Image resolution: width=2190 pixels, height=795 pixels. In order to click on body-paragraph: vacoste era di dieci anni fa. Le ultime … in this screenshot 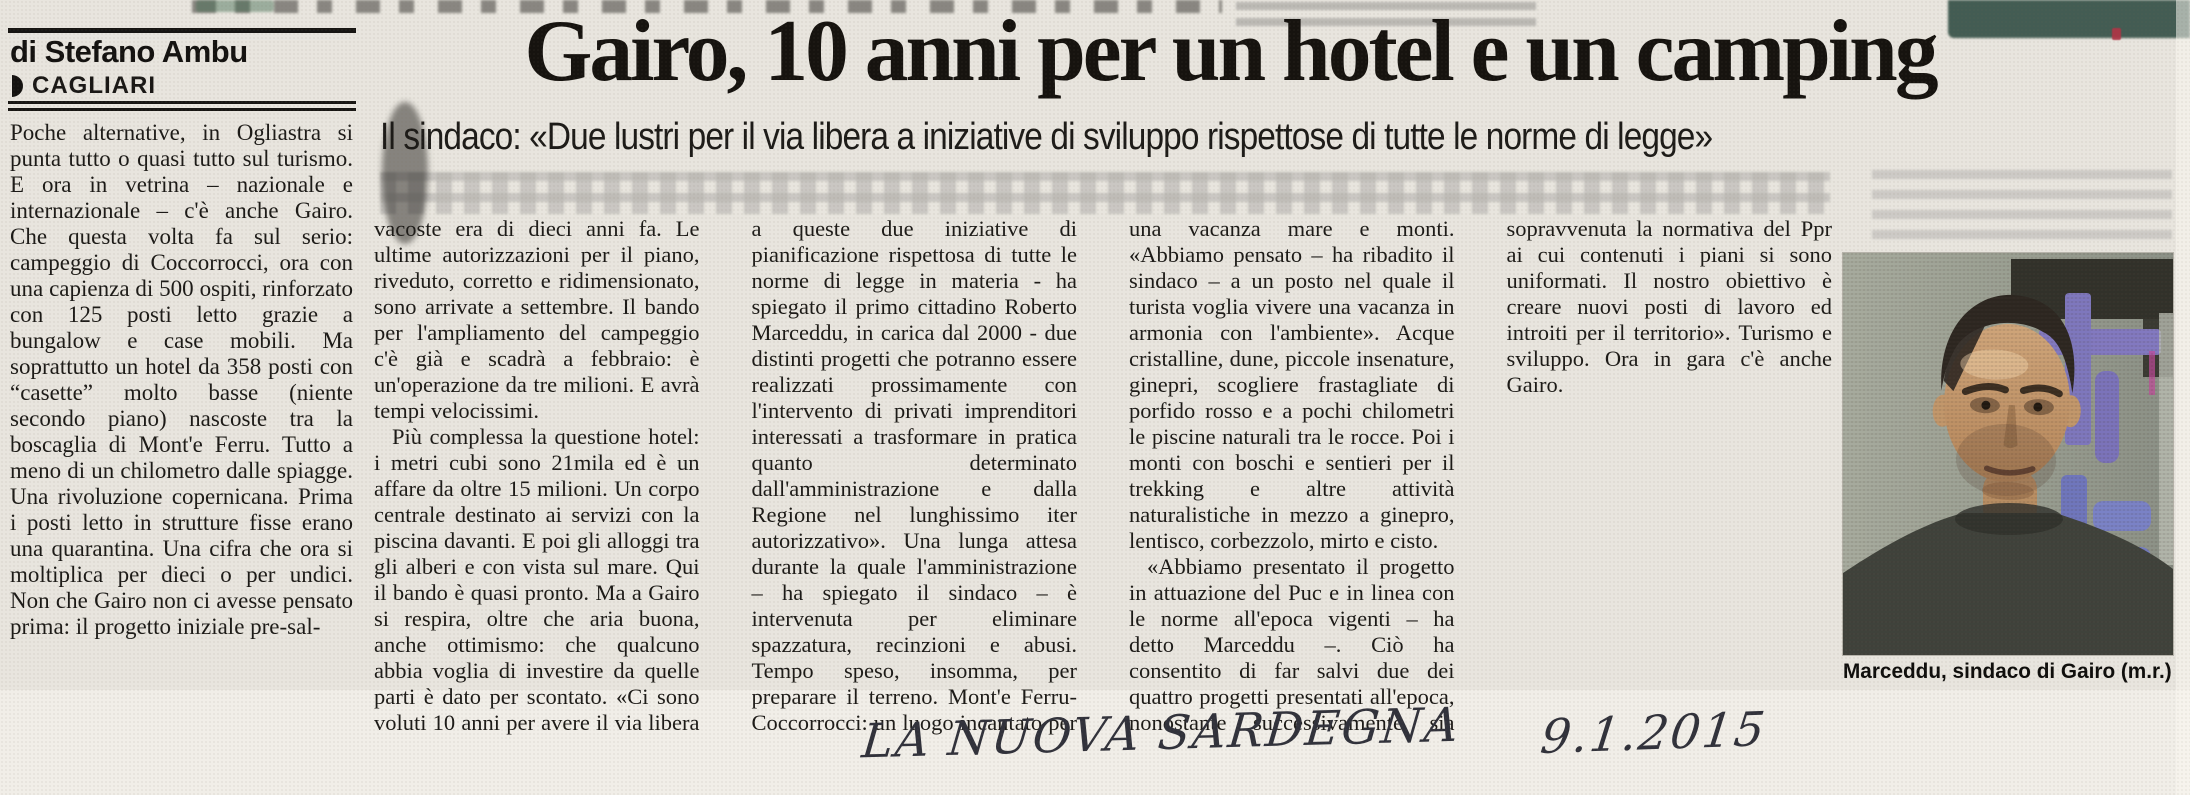, I will do `click(537, 319)`.